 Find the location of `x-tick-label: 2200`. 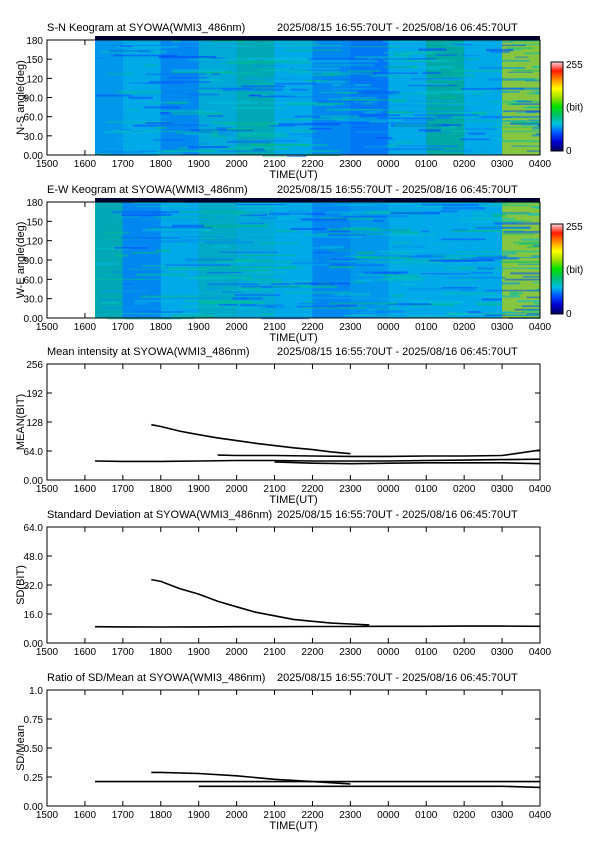

x-tick-label: 2200 is located at coordinates (312, 327).